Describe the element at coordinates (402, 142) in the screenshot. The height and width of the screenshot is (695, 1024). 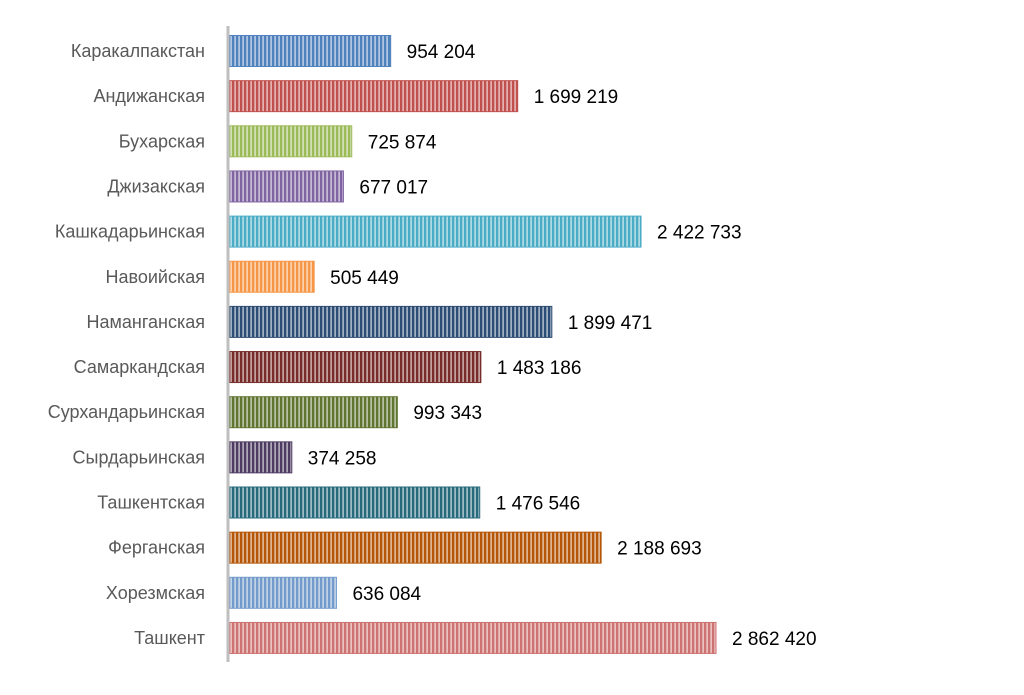
I see `value-label-3: 725 874` at that location.